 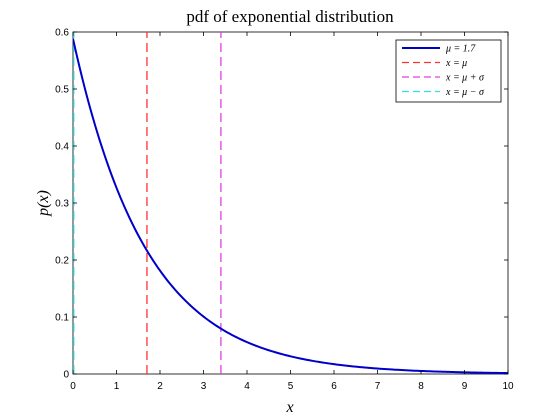 I want to click on x-tick-label: 2, so click(x=160, y=386).